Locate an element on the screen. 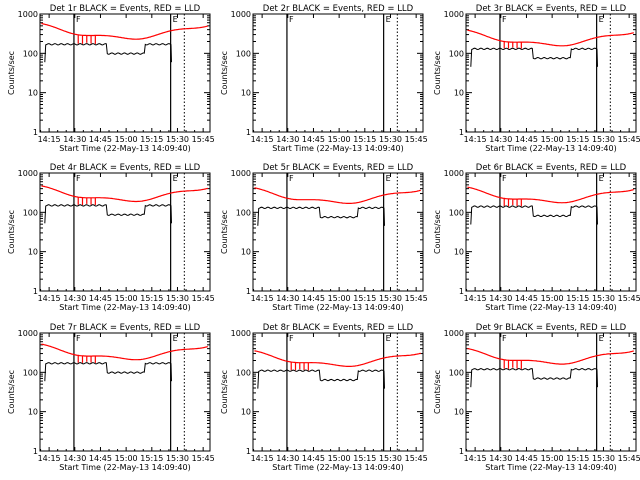 This screenshot has height=480, width=640. panel-title: Det 2r BLACK = Events, RED = LLD is located at coordinates (338, 9).